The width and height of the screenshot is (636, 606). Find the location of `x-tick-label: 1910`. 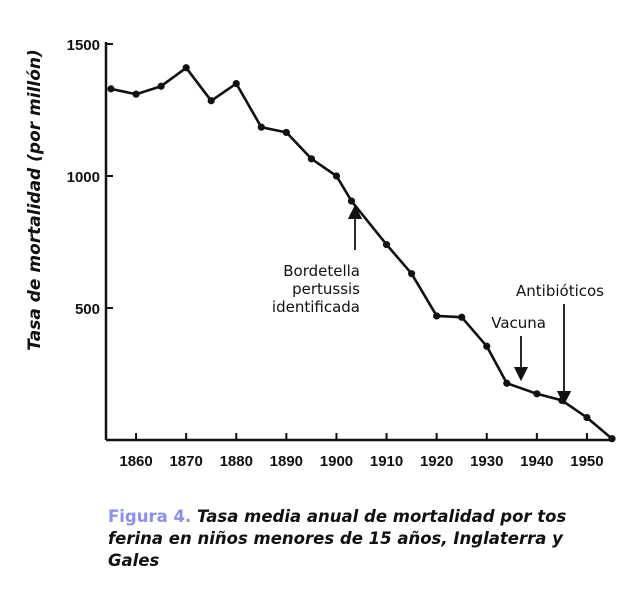

x-tick-label: 1910 is located at coordinates (386, 461).